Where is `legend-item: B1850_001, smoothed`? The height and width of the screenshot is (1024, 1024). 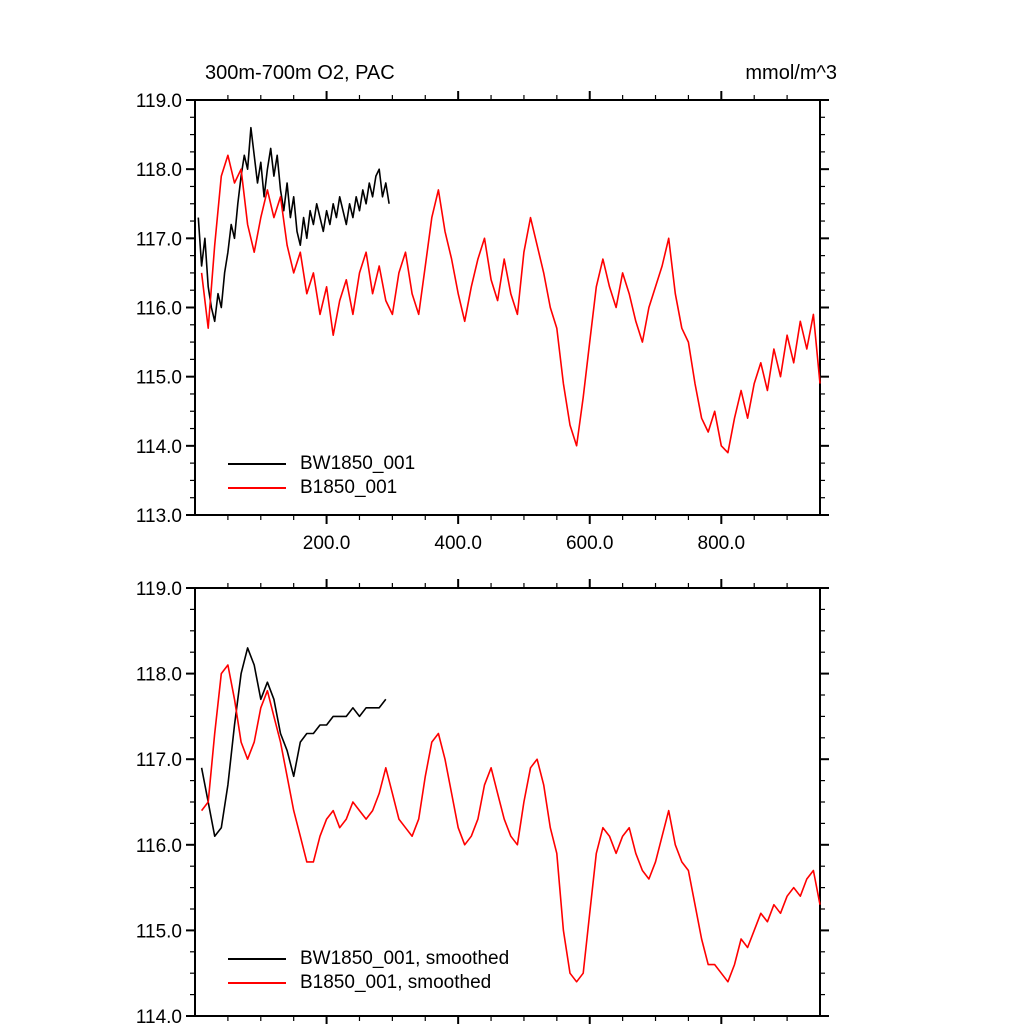
legend-item: B1850_001, smoothed is located at coordinates (368, 983).